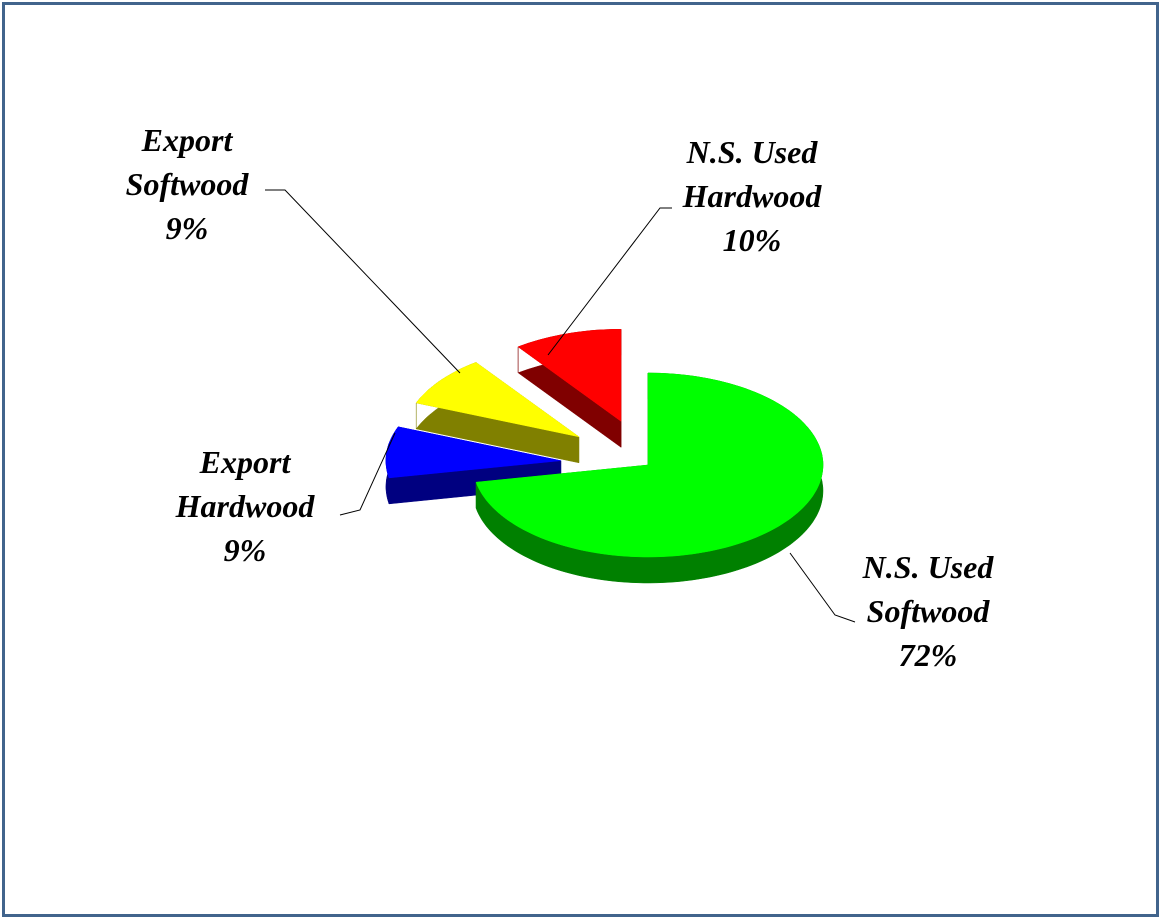 The height and width of the screenshot is (917, 1161). What do you see at coordinates (187, 162) in the screenshot?
I see `category-label: Export Softwood` at bounding box center [187, 162].